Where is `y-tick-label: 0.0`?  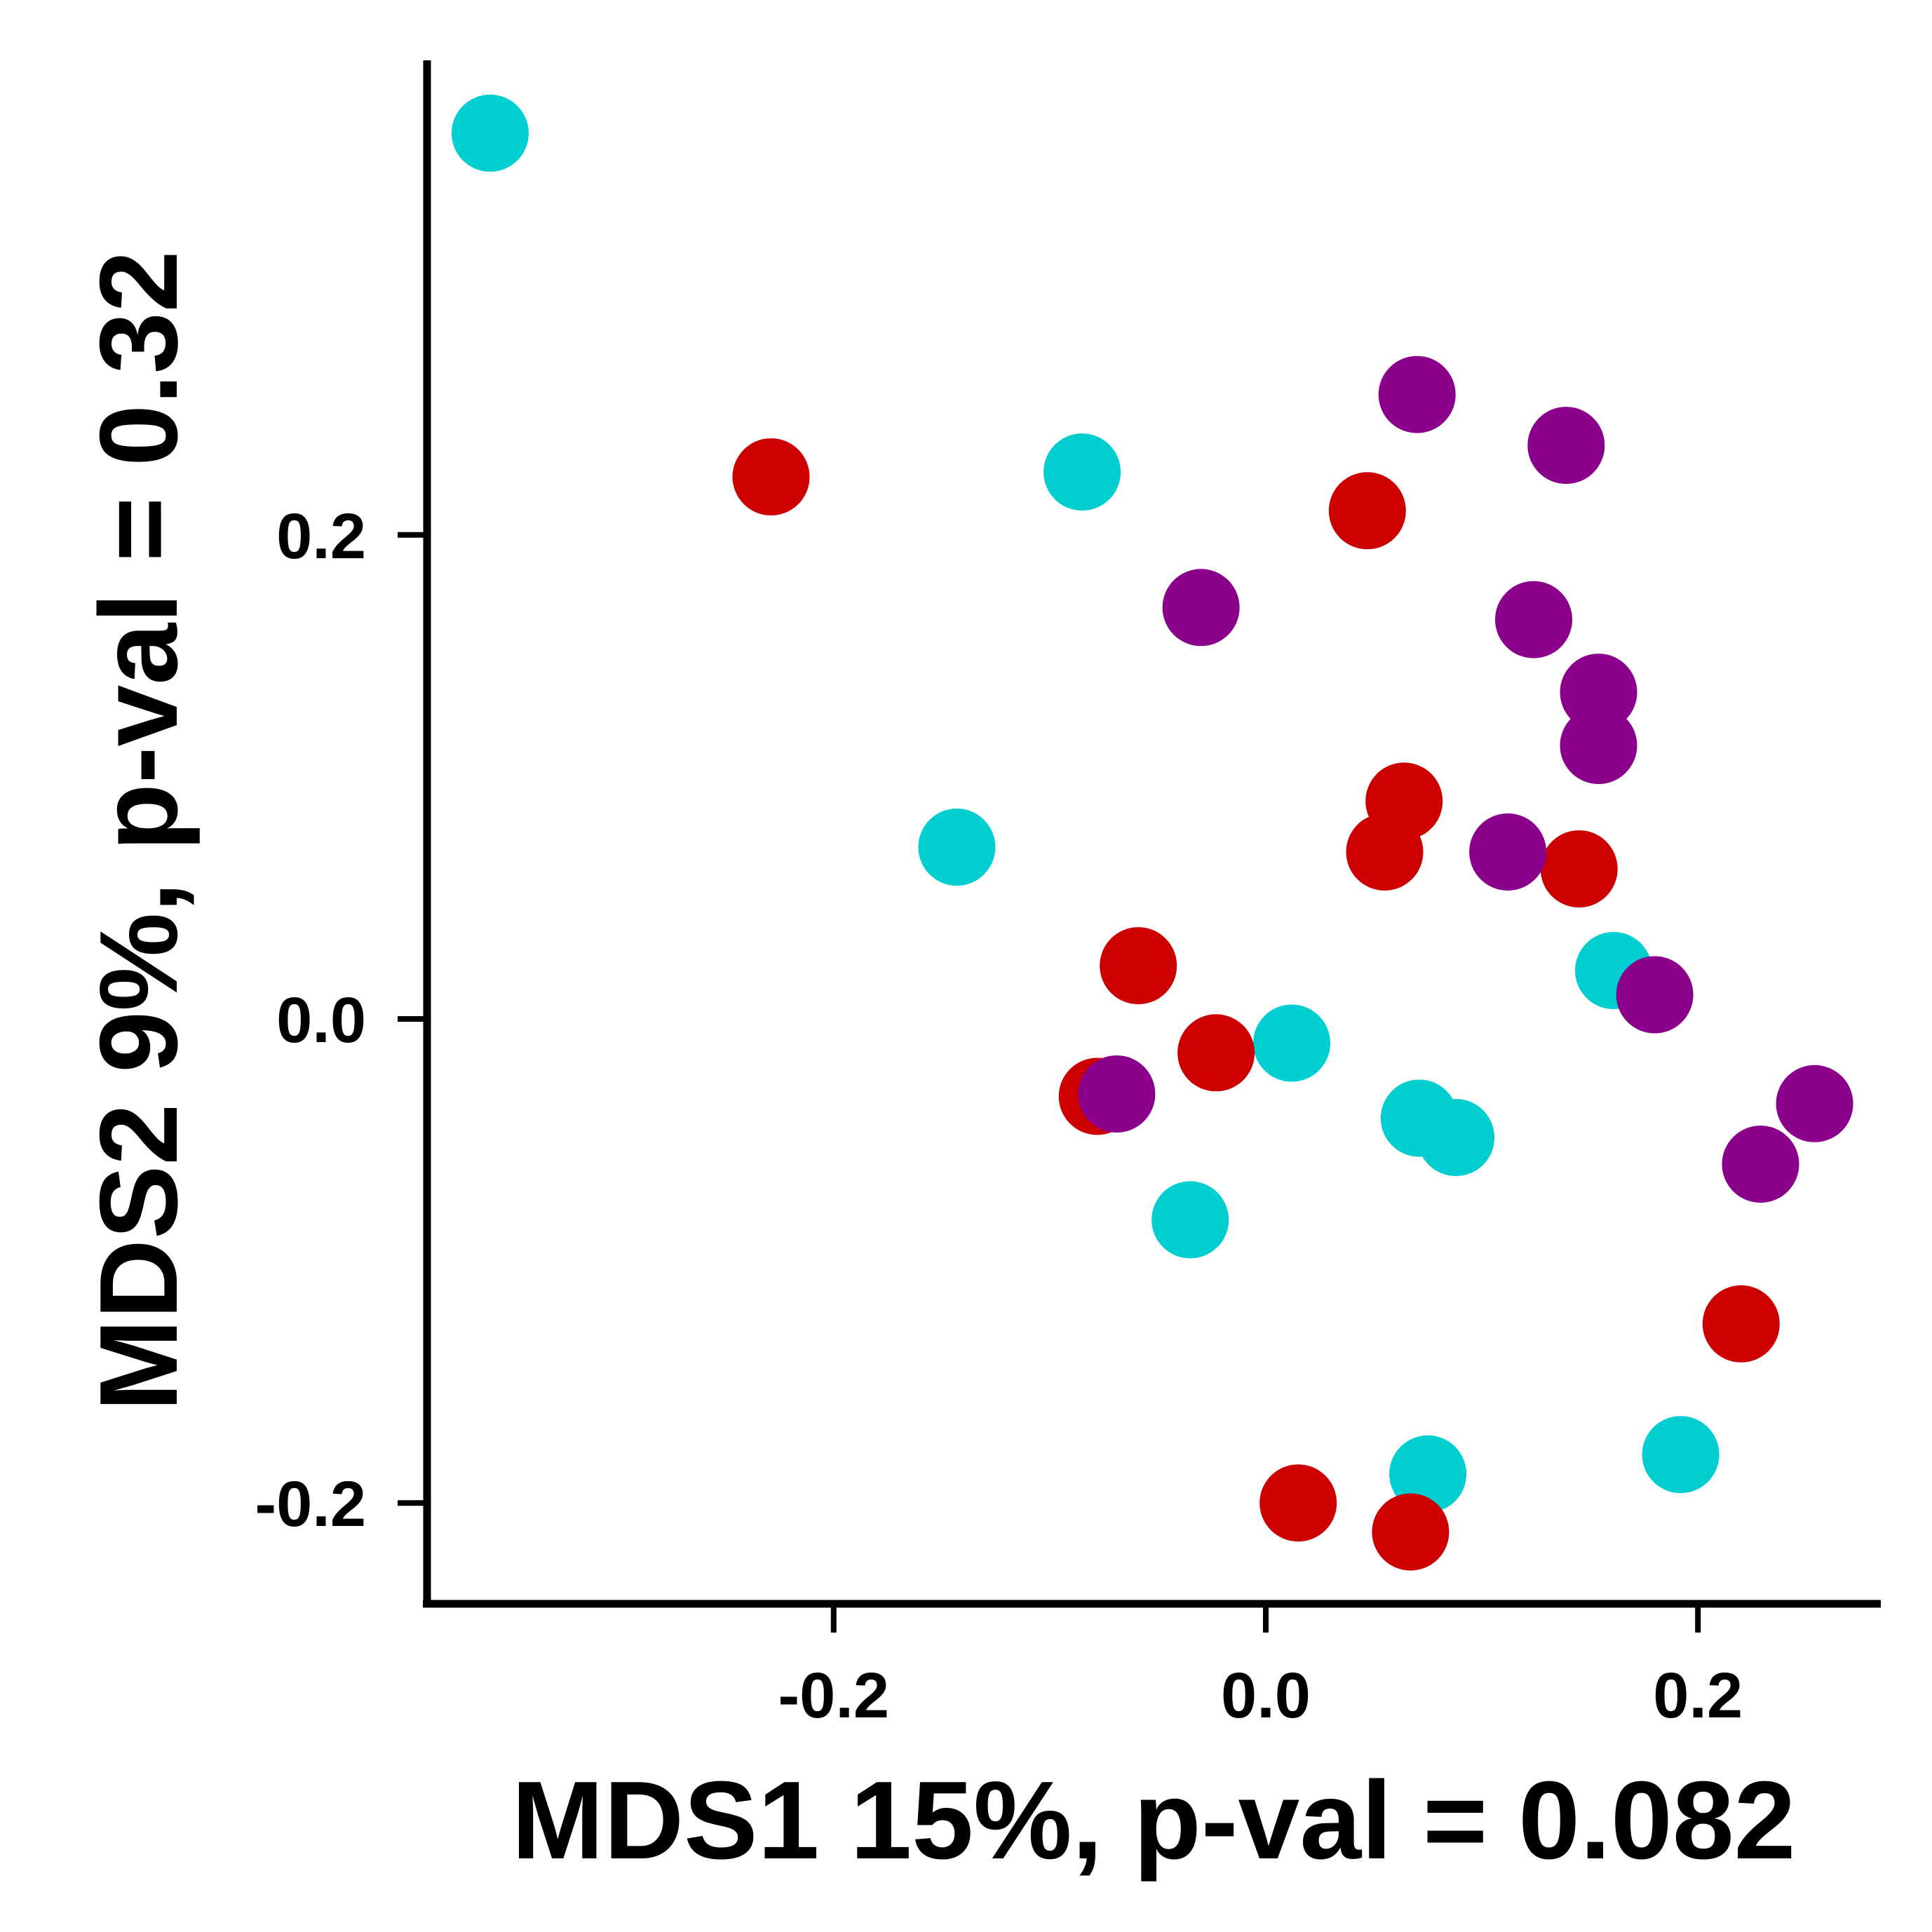
y-tick-label: 0.0 is located at coordinates (321, 1020).